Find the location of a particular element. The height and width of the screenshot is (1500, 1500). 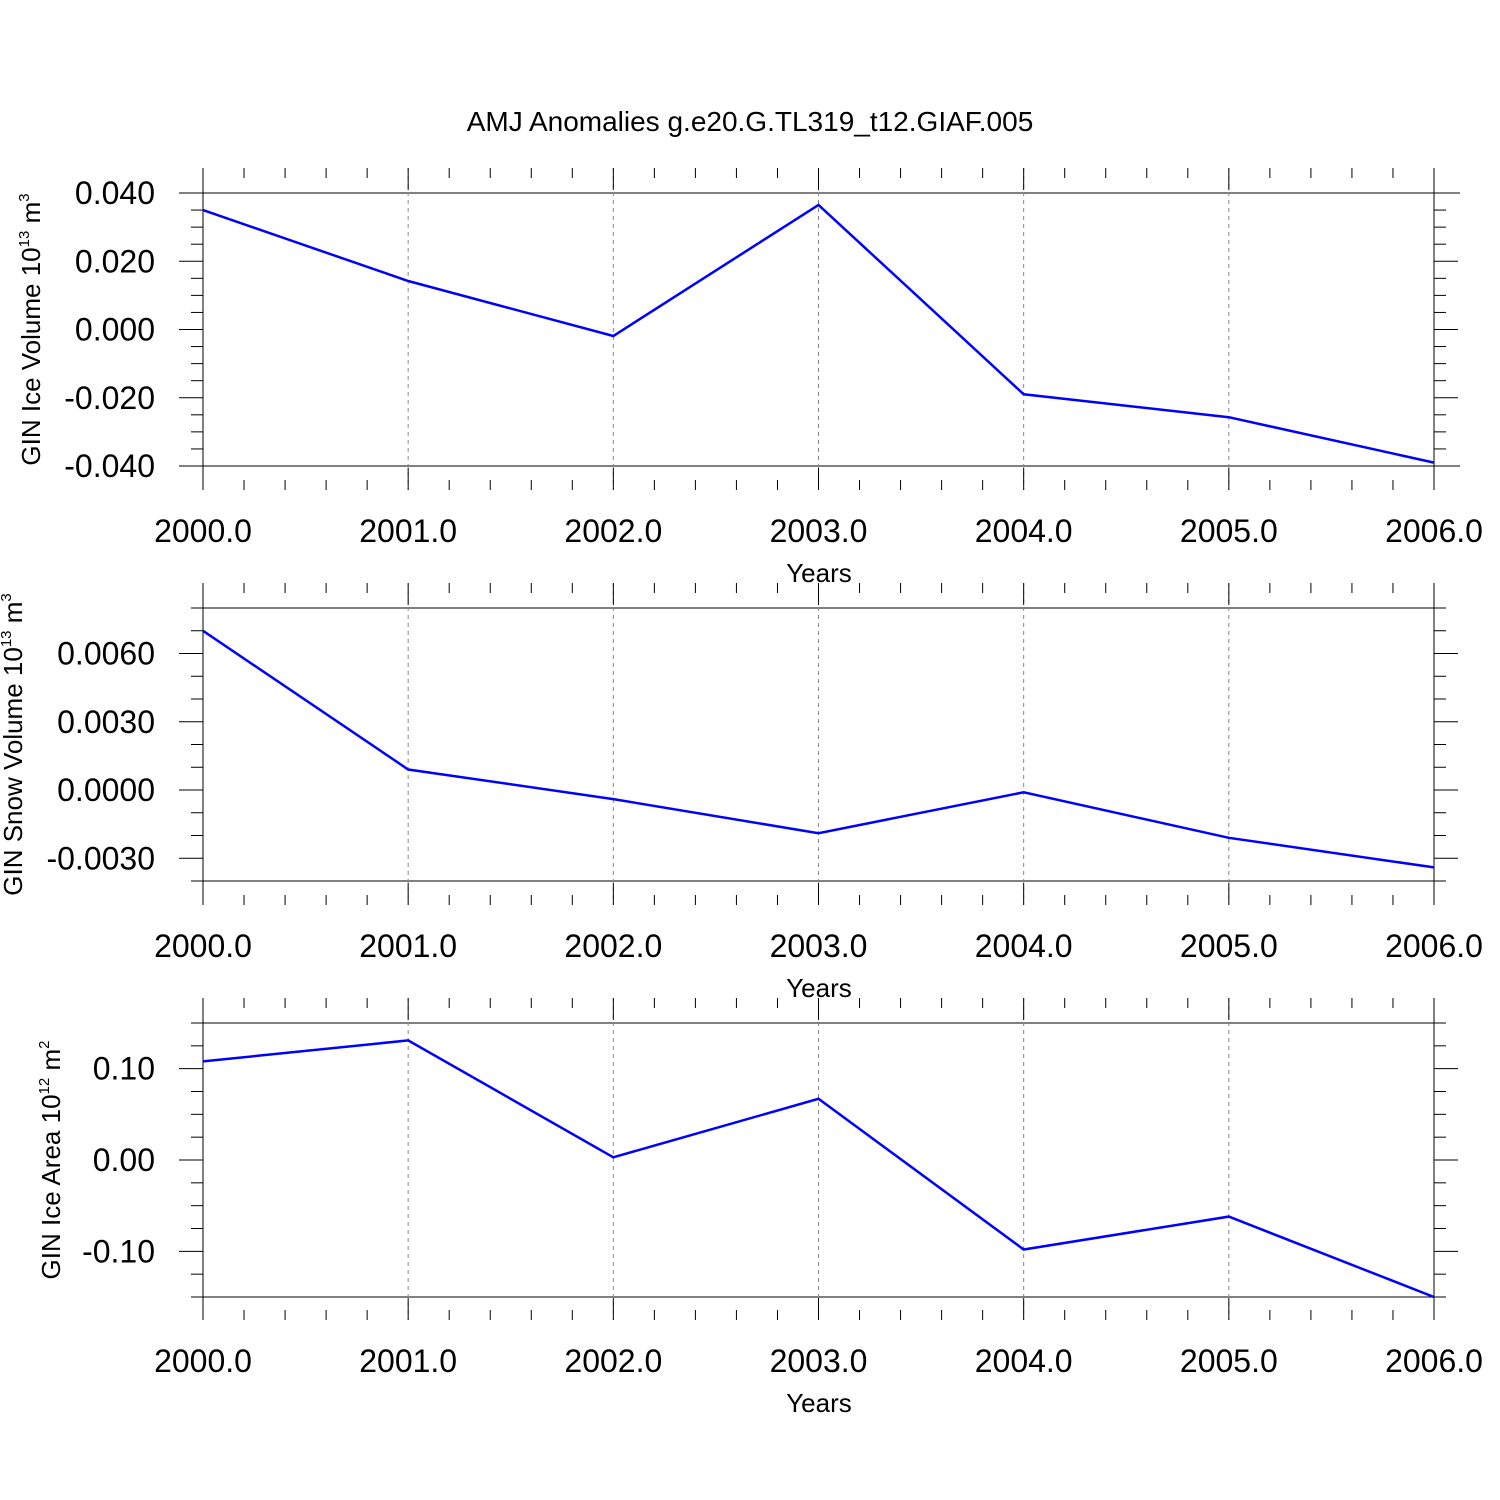

y-axis-label: GIN Snow Volume 1013 m3 is located at coordinates (14, 744).